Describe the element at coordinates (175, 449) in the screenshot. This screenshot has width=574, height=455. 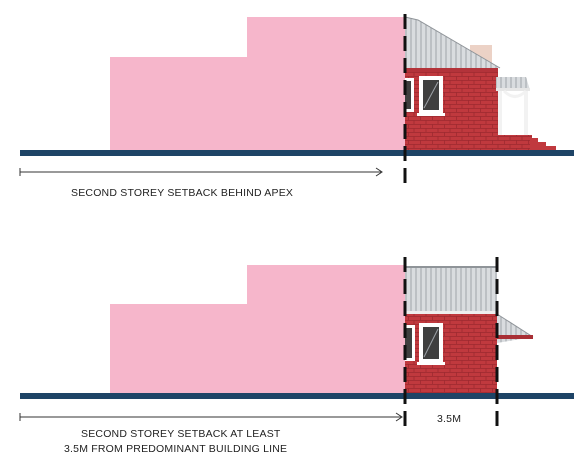
I see `setback-caption-line-2: 3.5M FROM PREDOMINANT BUILDING LINE` at that location.